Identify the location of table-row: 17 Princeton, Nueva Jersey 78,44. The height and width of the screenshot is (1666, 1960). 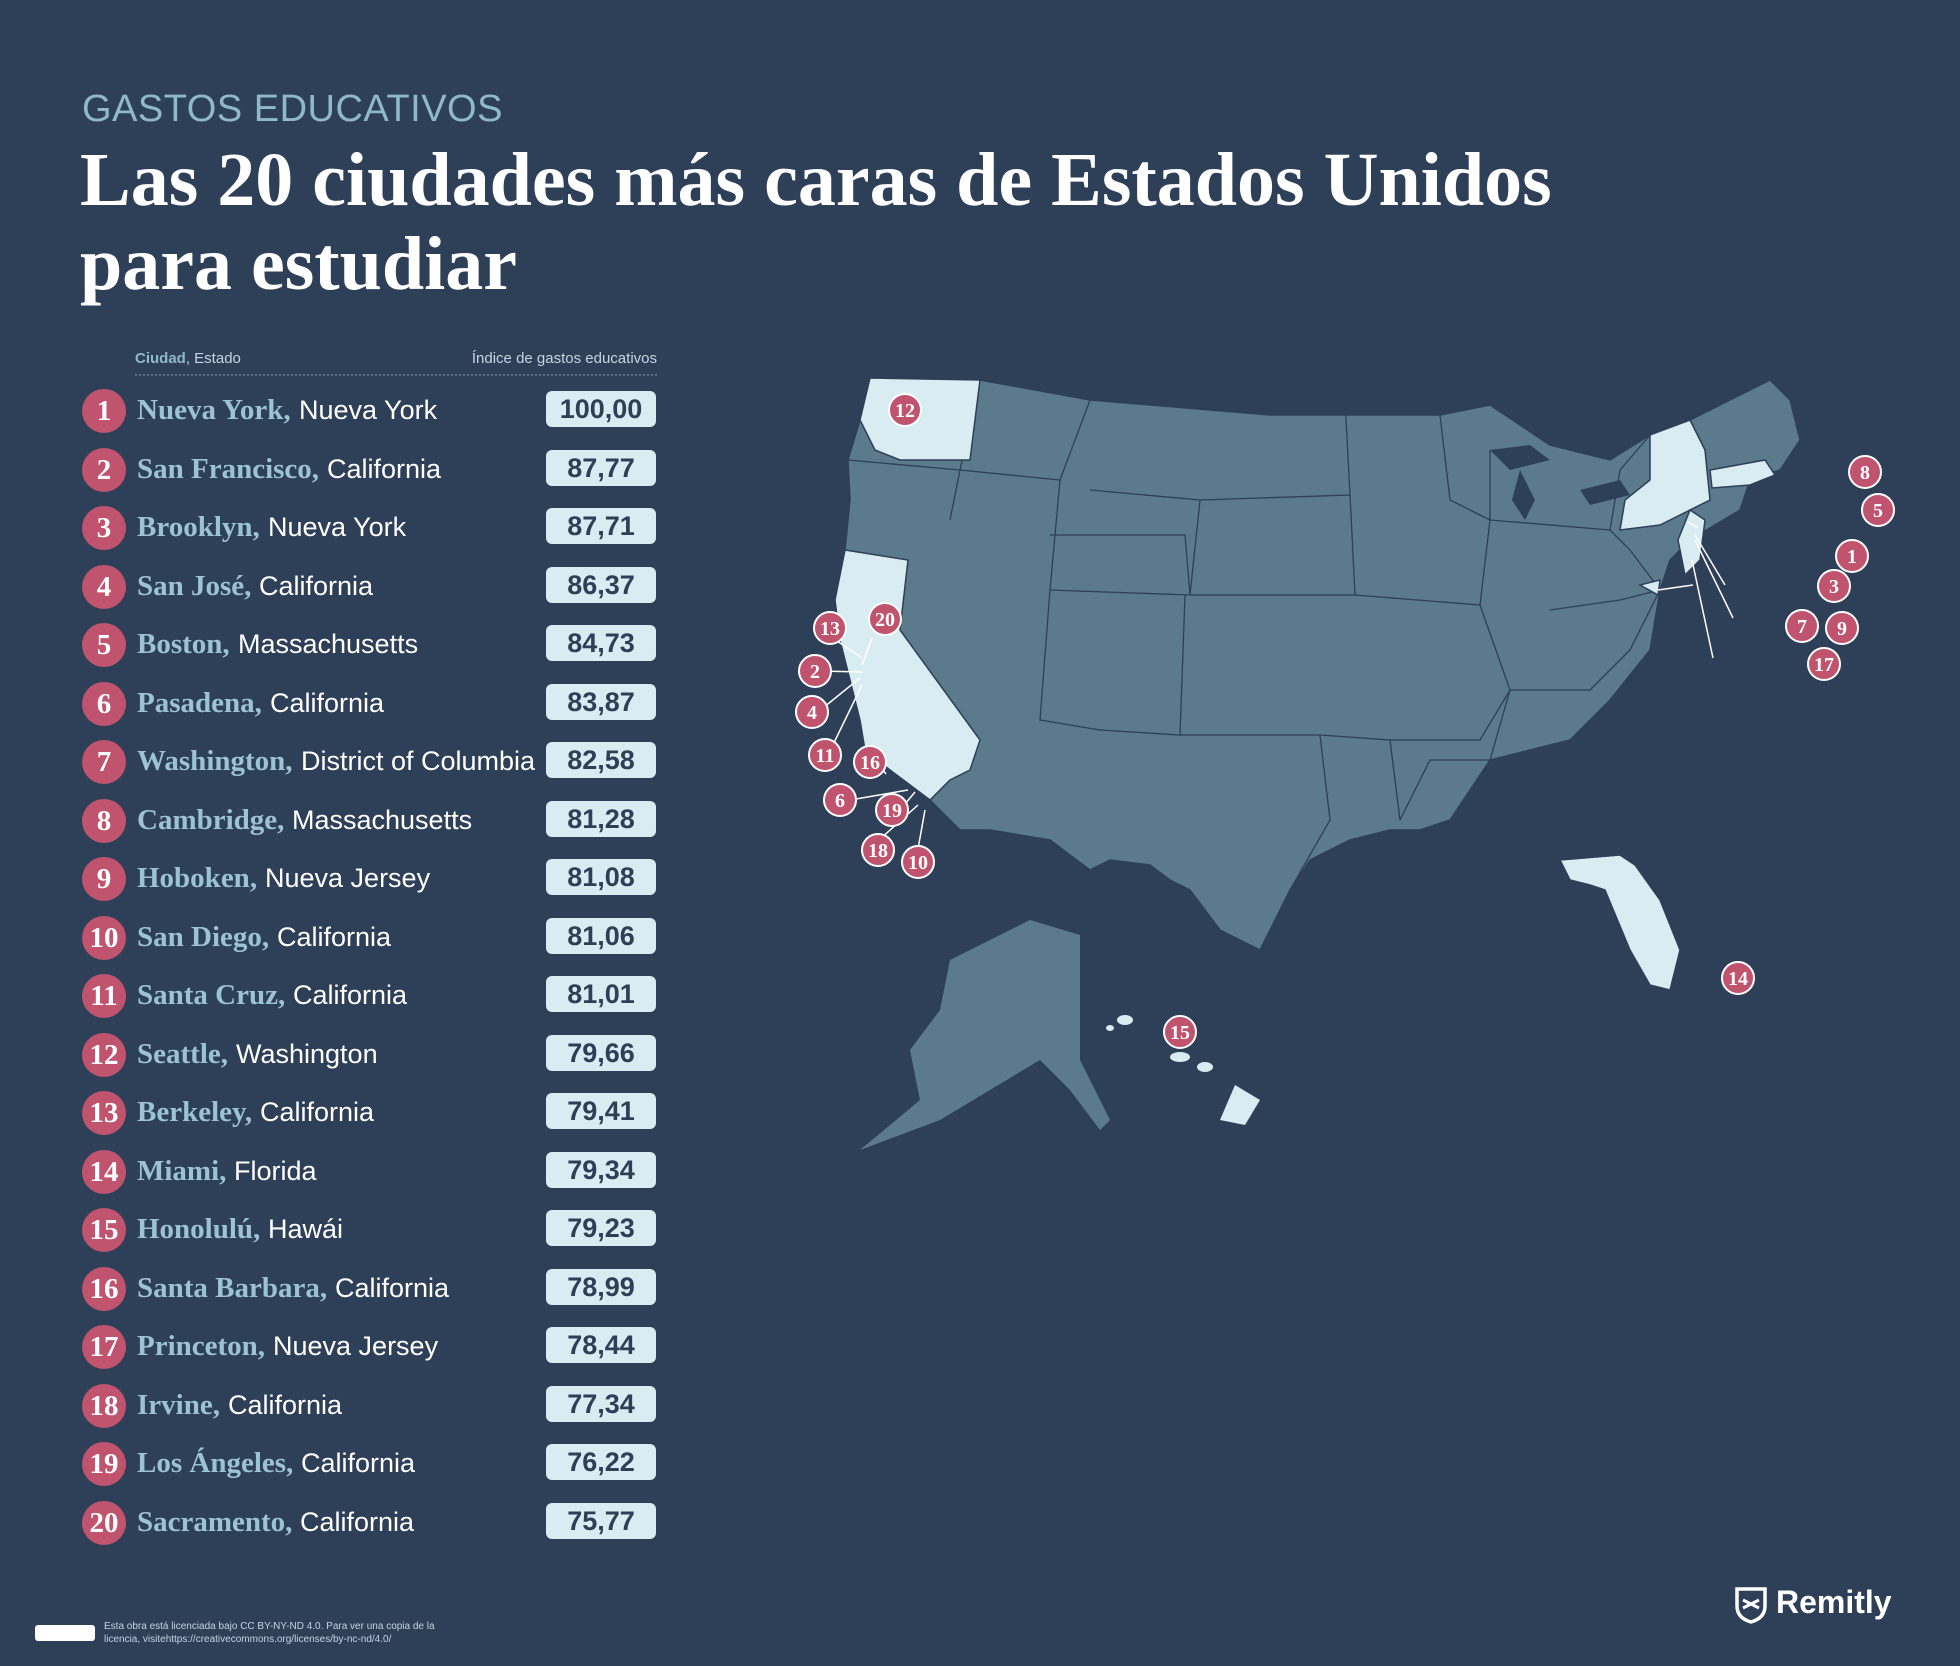
(372, 1353).